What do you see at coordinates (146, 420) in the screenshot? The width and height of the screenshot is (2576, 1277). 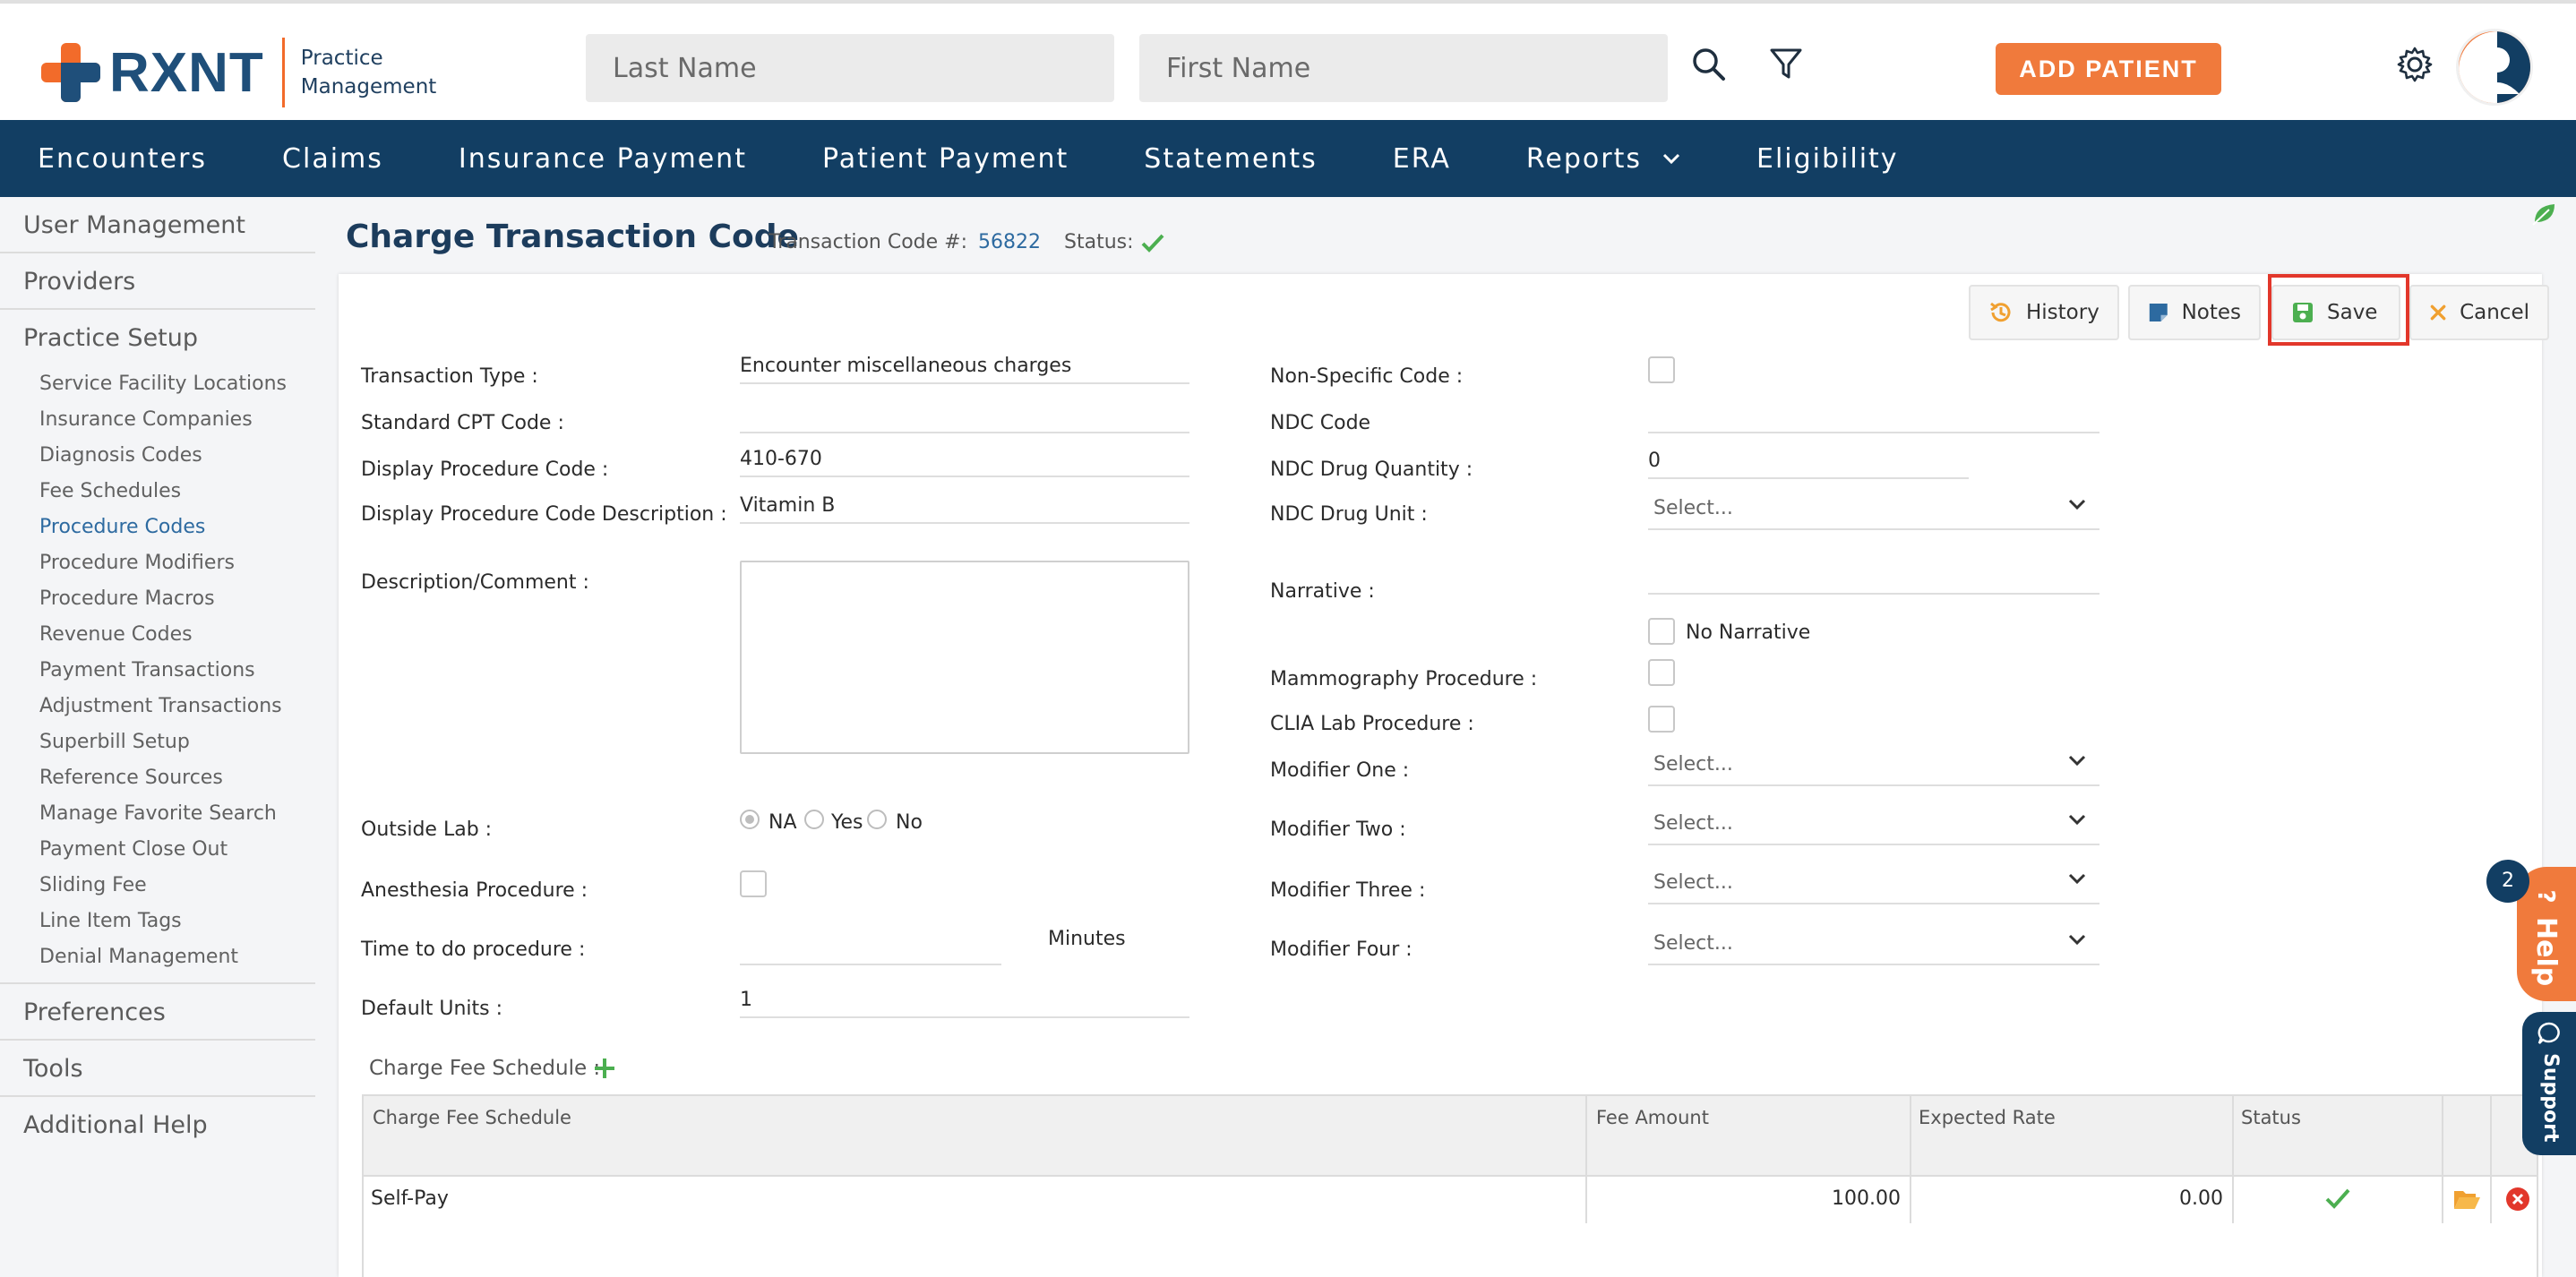 I see `sidebar-item-insurance-companies: Insurance Companies` at bounding box center [146, 420].